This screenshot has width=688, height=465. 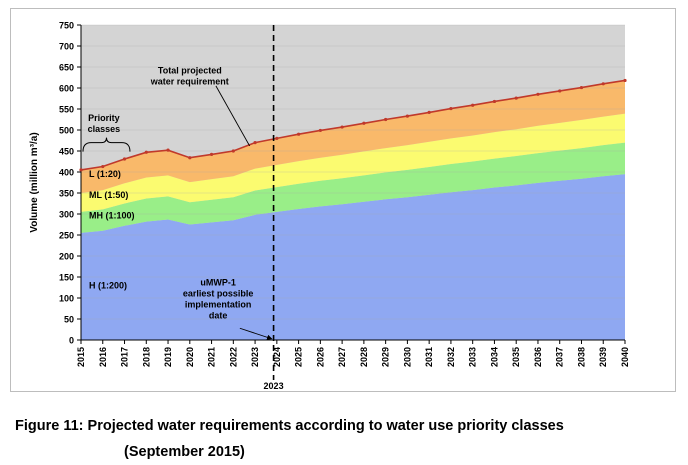 I want to click on x-tick-label-2032: 2032, so click(x=451, y=357).